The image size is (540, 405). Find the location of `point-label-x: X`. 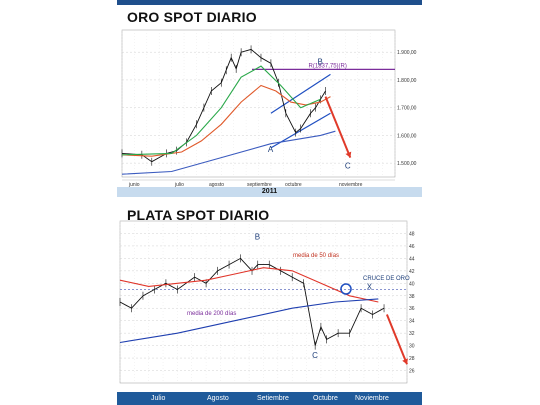

point-label-x: X is located at coordinates (370, 287).